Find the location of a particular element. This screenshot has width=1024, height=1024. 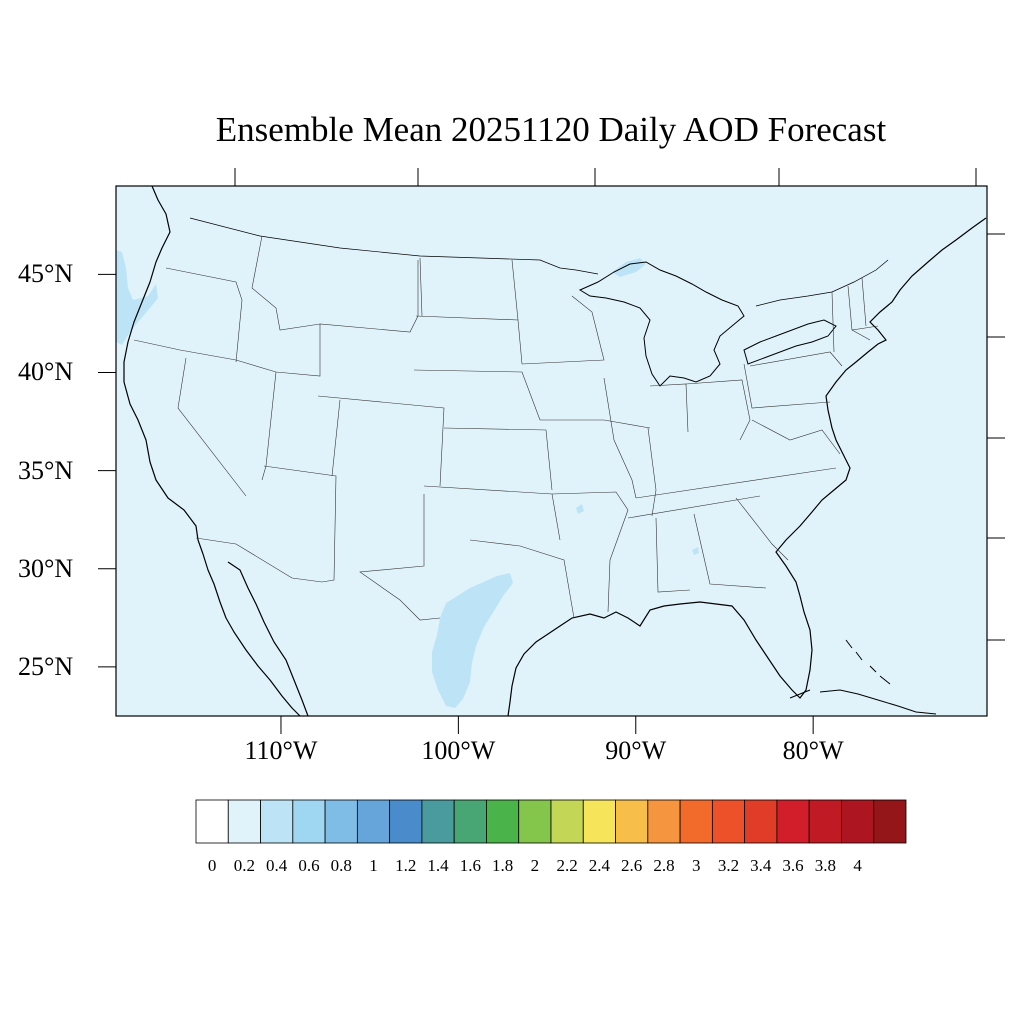

colorbar-label: 3.4 is located at coordinates (761, 865).